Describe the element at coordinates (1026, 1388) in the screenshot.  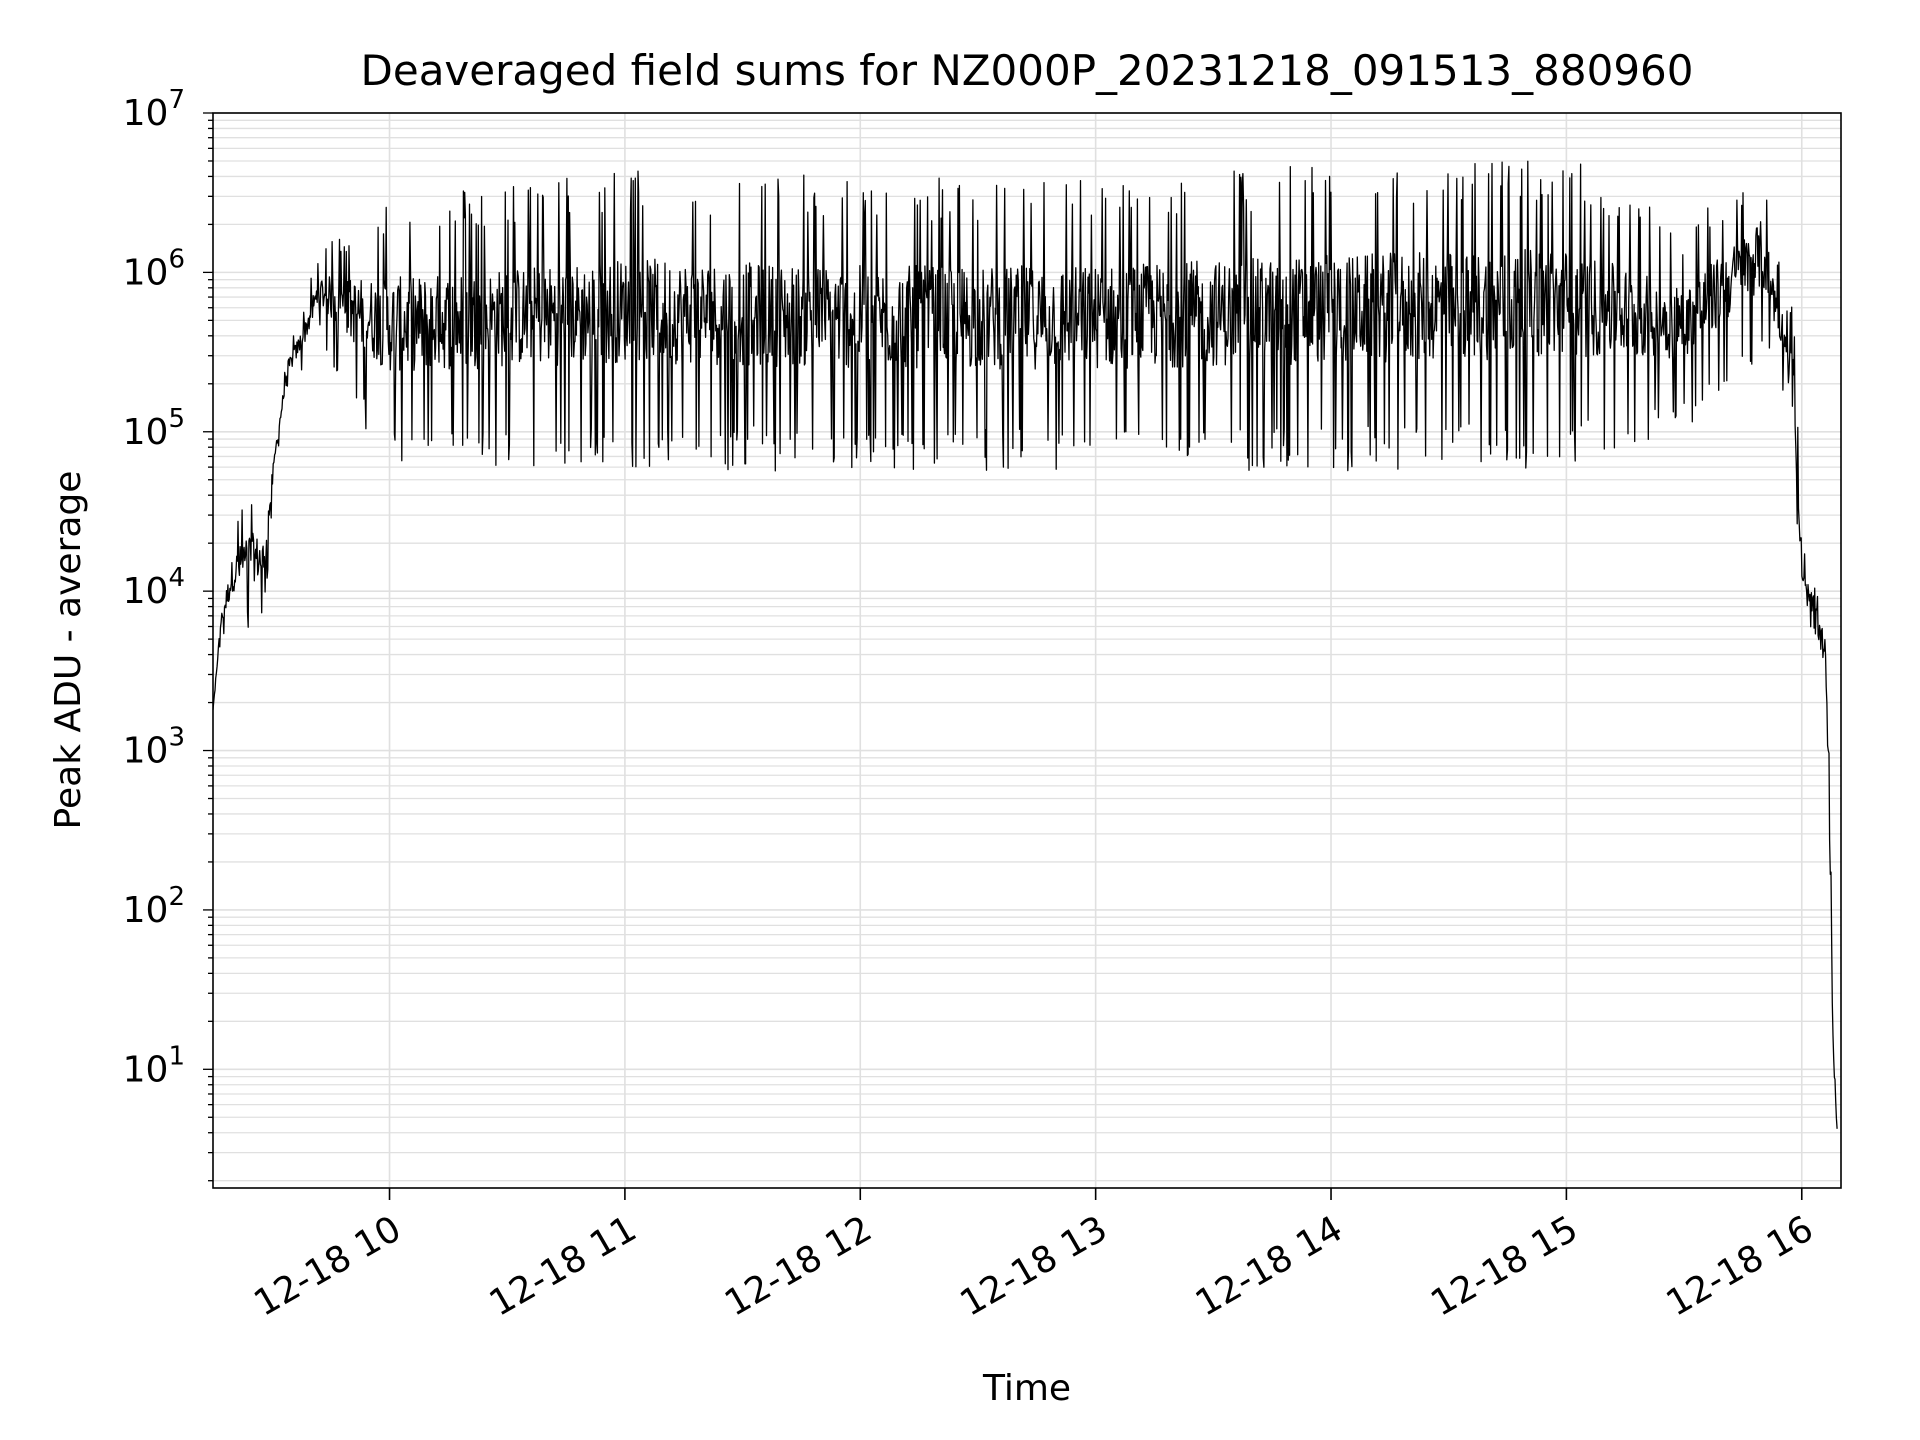
I see `x-axis-label: Time` at that location.